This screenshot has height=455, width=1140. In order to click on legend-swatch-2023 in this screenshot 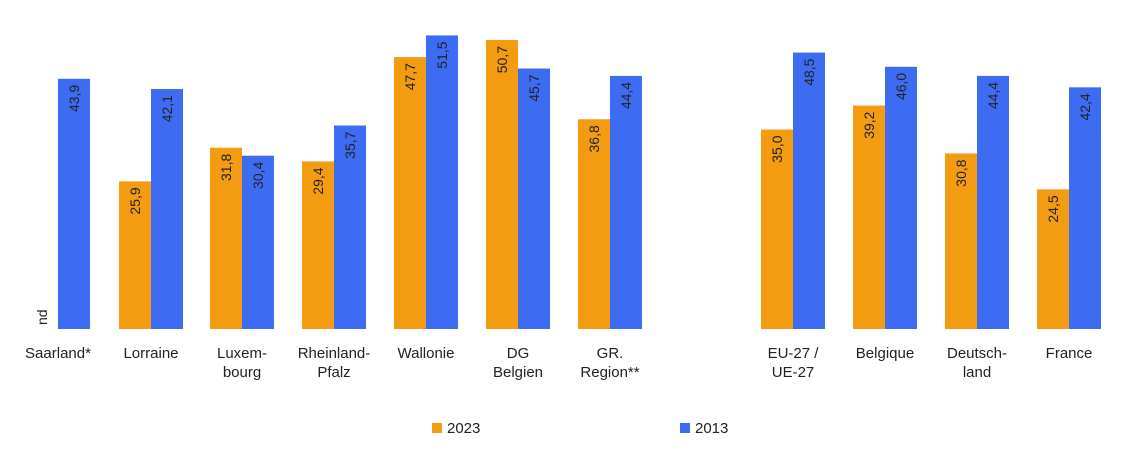, I will do `click(437, 428)`.